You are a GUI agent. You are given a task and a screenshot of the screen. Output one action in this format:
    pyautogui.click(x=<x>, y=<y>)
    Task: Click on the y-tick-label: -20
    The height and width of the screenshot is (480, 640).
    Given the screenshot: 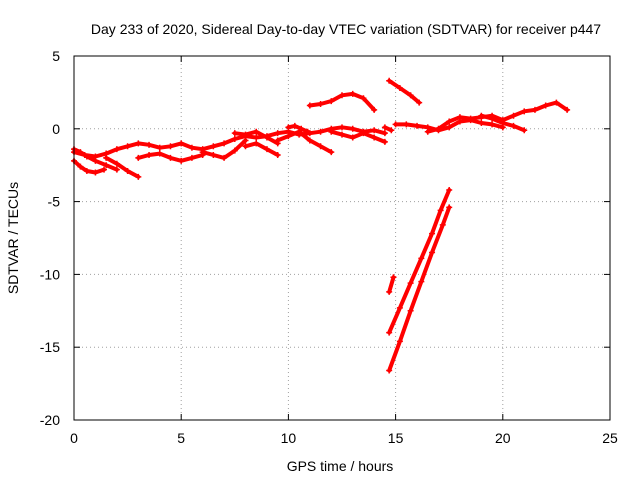 What is the action you would take?
    pyautogui.click(x=50, y=420)
    